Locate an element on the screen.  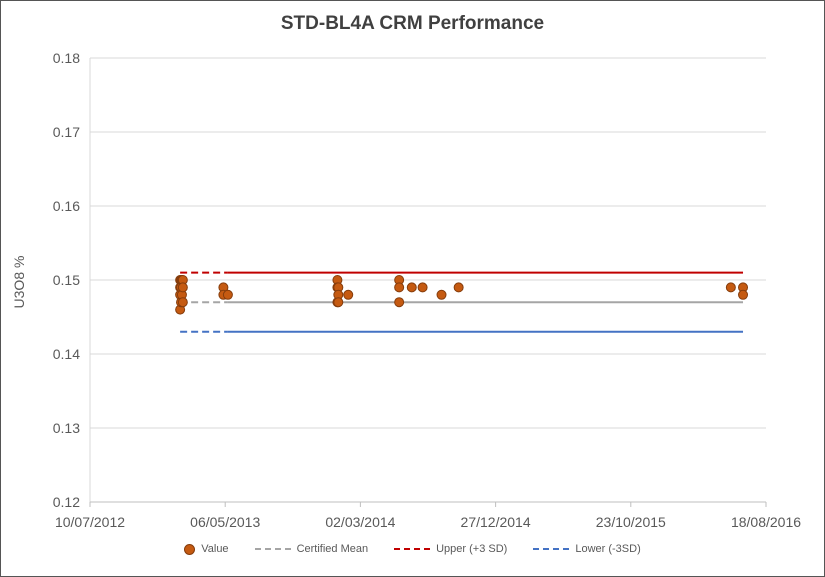
legend-label-value: Value is located at coordinates (215, 549).